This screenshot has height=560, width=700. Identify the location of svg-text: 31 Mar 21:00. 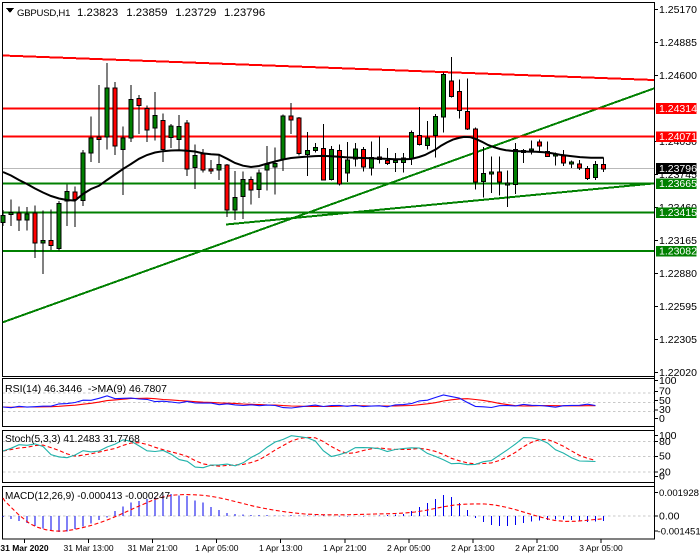
(153, 548).